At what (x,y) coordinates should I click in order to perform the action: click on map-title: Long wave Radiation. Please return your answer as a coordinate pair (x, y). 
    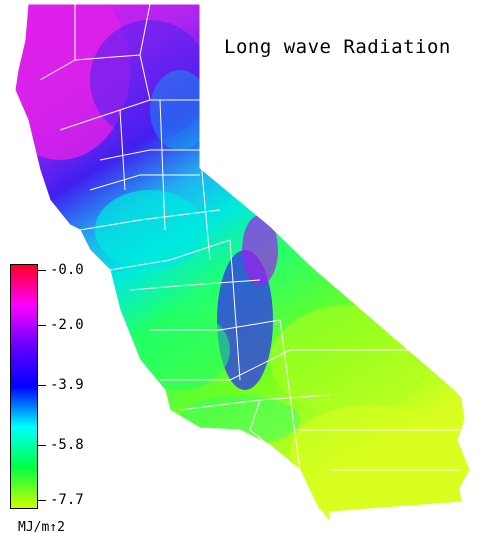
    Looking at the image, I should click on (337, 47).